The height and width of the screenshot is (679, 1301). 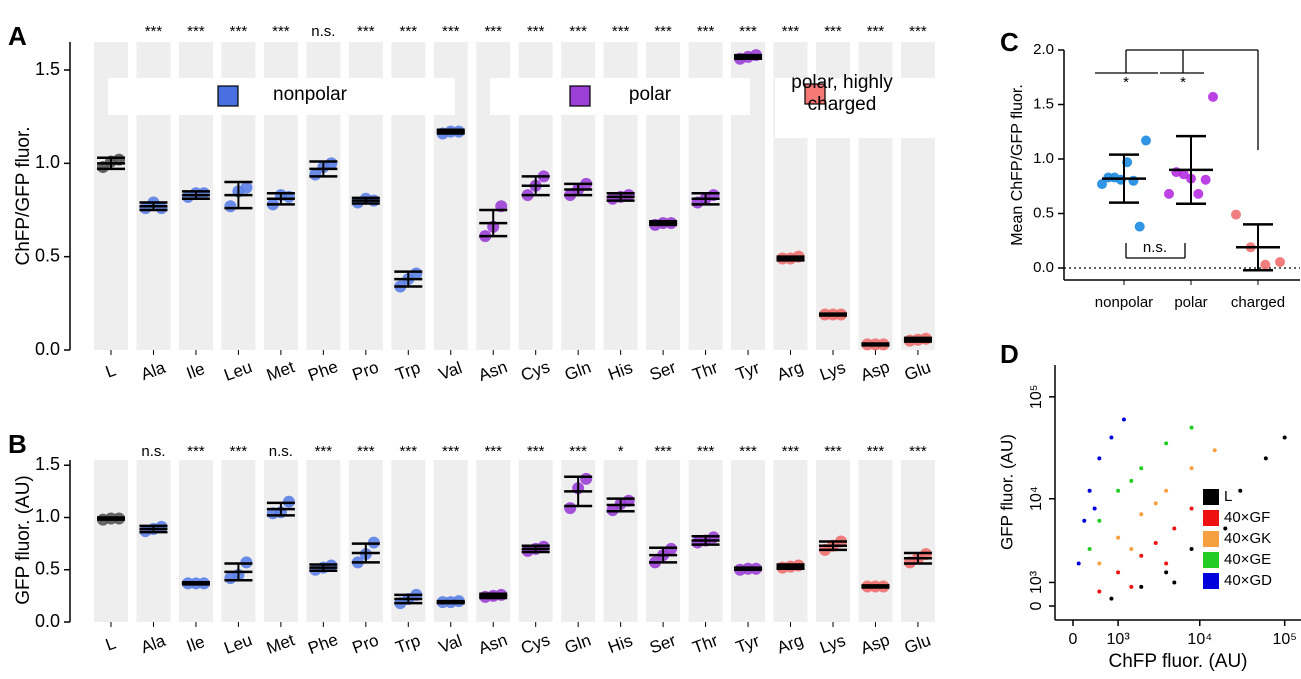 I want to click on legend-label: polar, highly charged, so click(x=842, y=93).